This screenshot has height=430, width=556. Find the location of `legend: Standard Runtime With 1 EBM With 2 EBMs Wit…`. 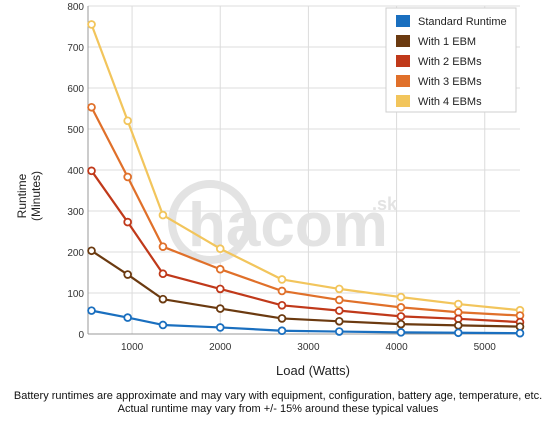

legend: Standard Runtime With 1 EBM With 2 EBMs Wit… is located at coordinates (451, 60).